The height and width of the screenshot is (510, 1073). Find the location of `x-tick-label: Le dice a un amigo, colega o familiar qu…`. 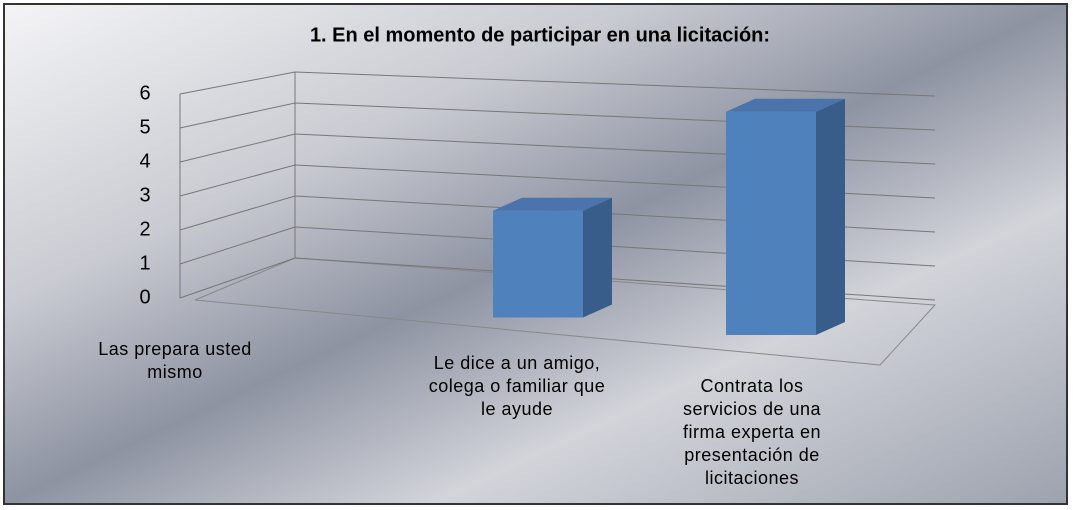

x-tick-label: Le dice a un amigo, colega o familiar qu… is located at coordinates (517, 386).